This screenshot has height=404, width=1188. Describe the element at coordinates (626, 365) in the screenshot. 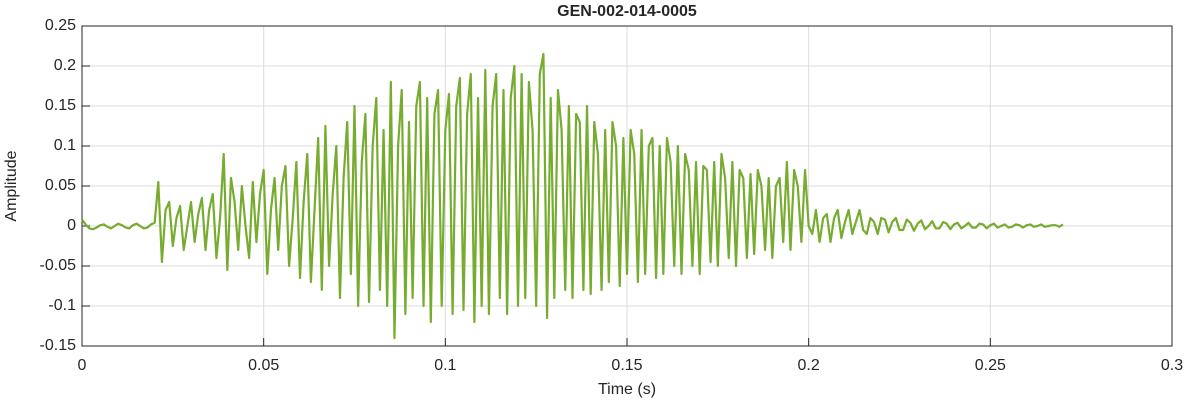

I see `x-tick-label: 0.15` at that location.